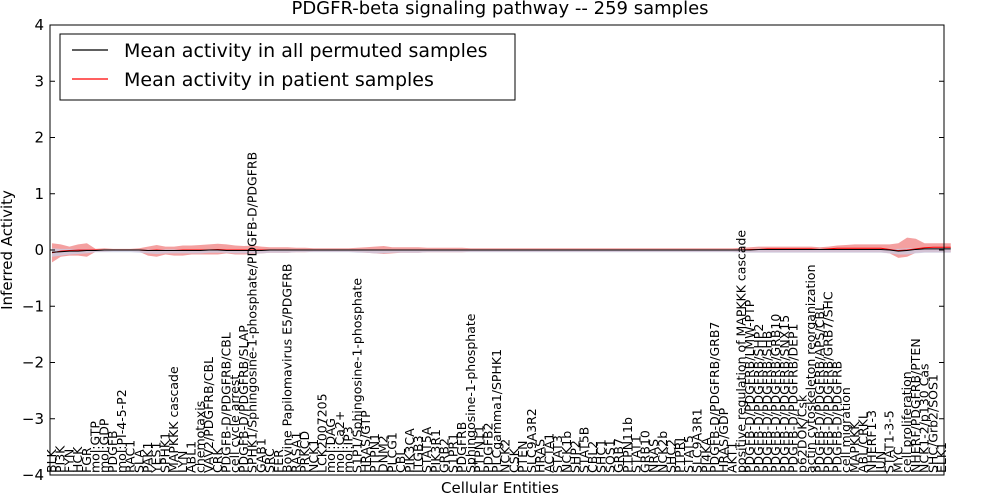 This screenshot has height=500, width=1000. I want to click on x-tick-label: NCK2, so click(505, 456).